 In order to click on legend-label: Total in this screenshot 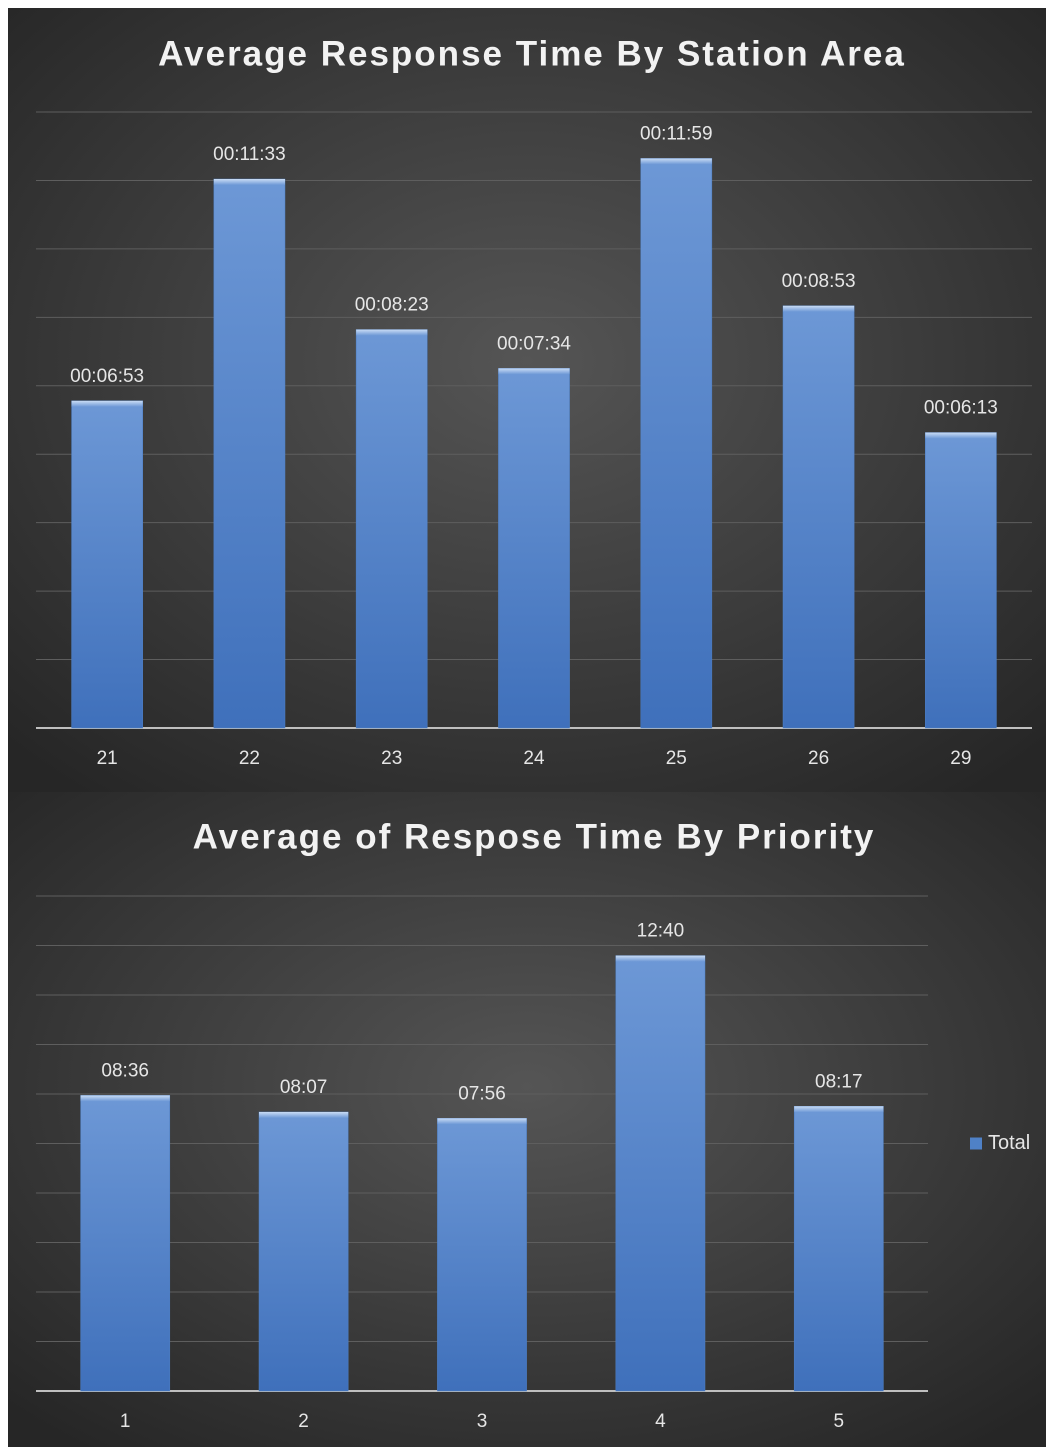, I will do `click(1009, 1143)`.